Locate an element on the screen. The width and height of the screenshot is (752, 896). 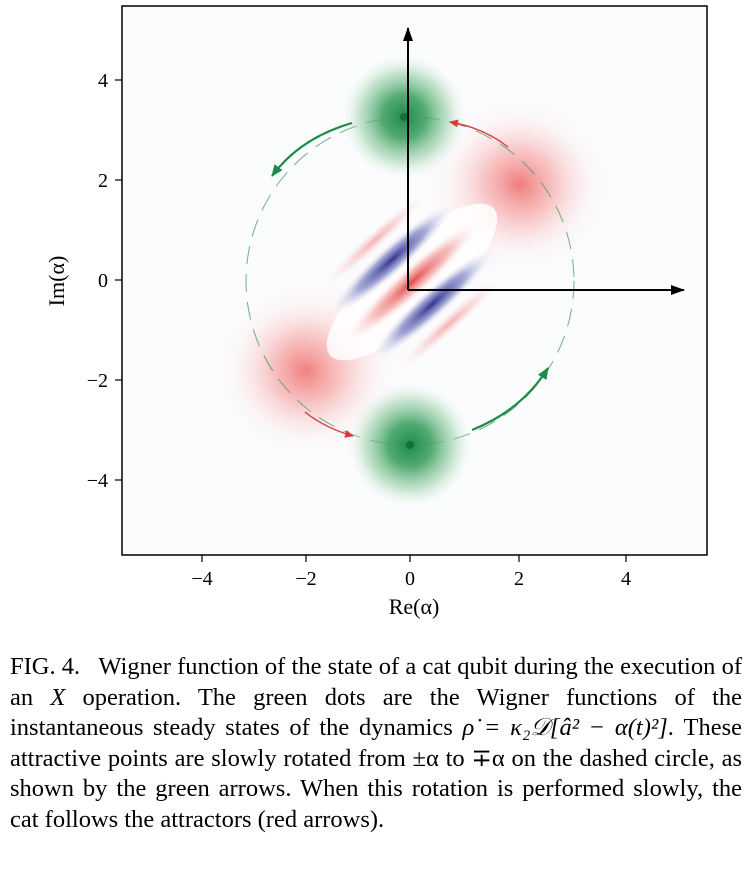
caption-equation: ρ̇ = κ₂𝒟[â² − α(t)²] is located at coordinates (565, 728).